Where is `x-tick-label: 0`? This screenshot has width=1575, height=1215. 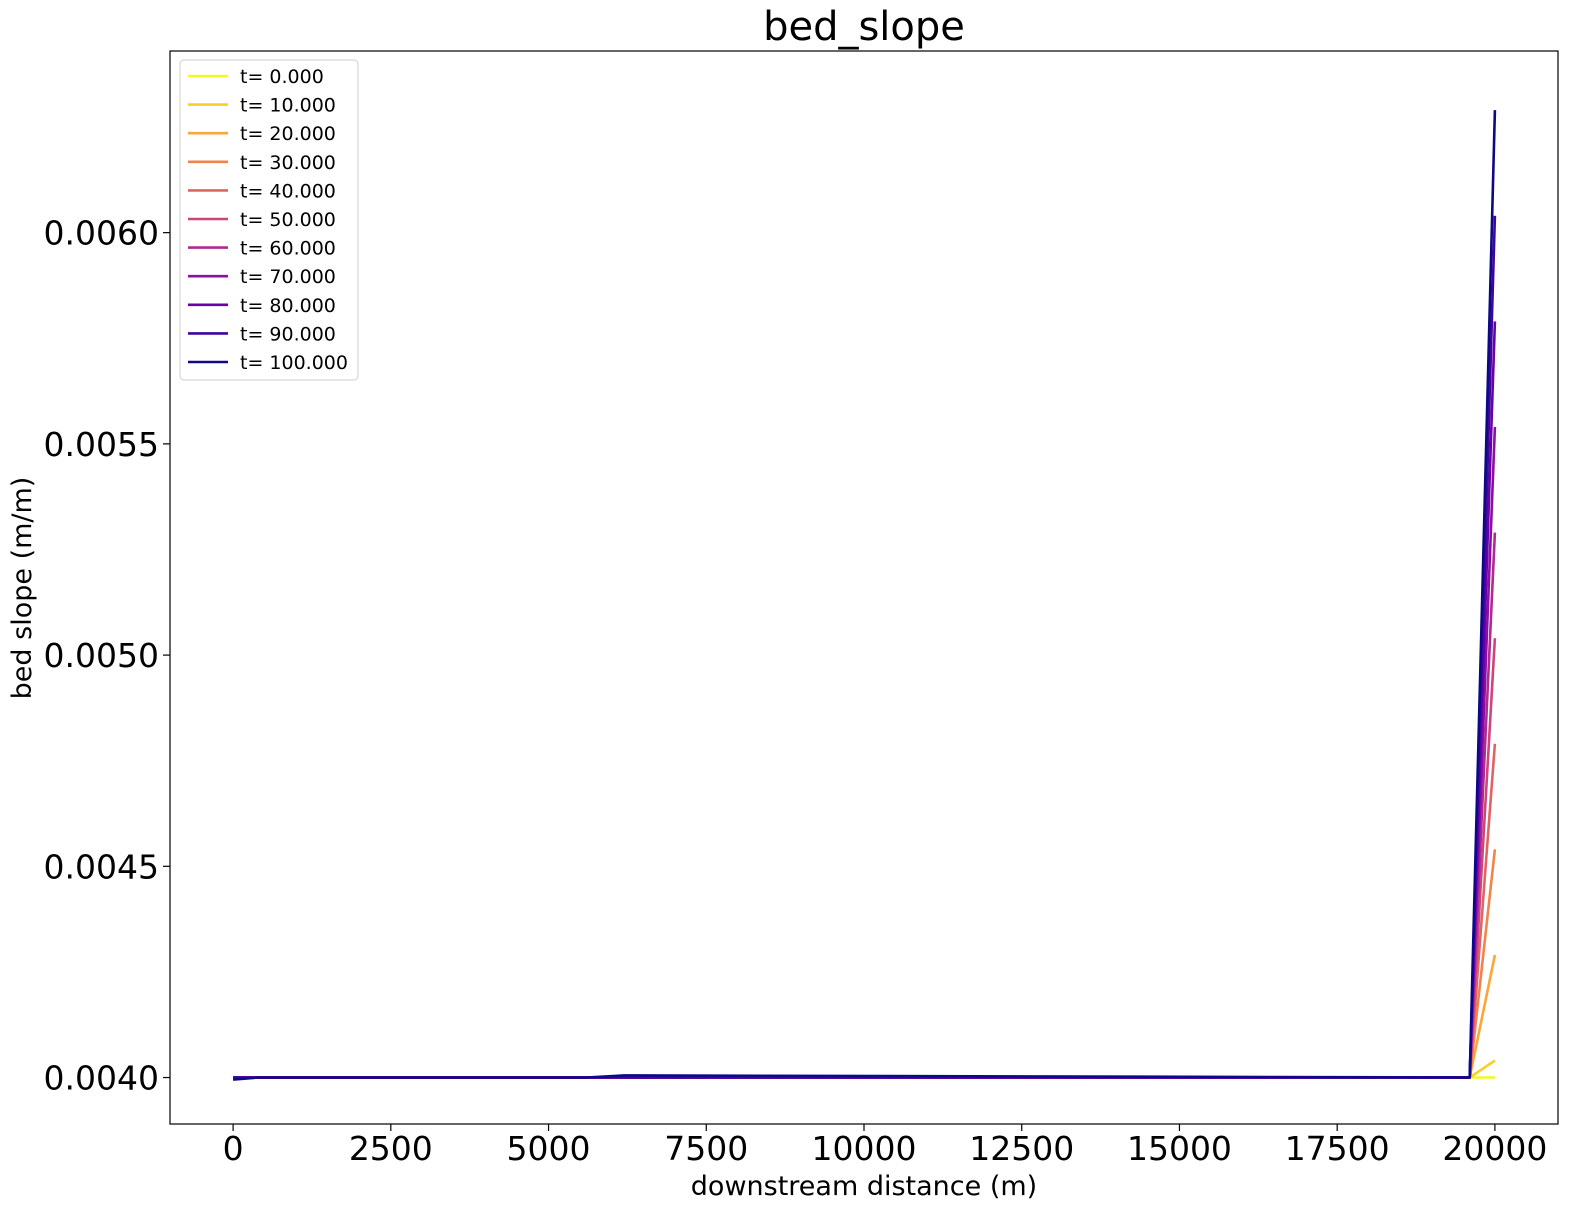
x-tick-label: 0 is located at coordinates (233, 1148).